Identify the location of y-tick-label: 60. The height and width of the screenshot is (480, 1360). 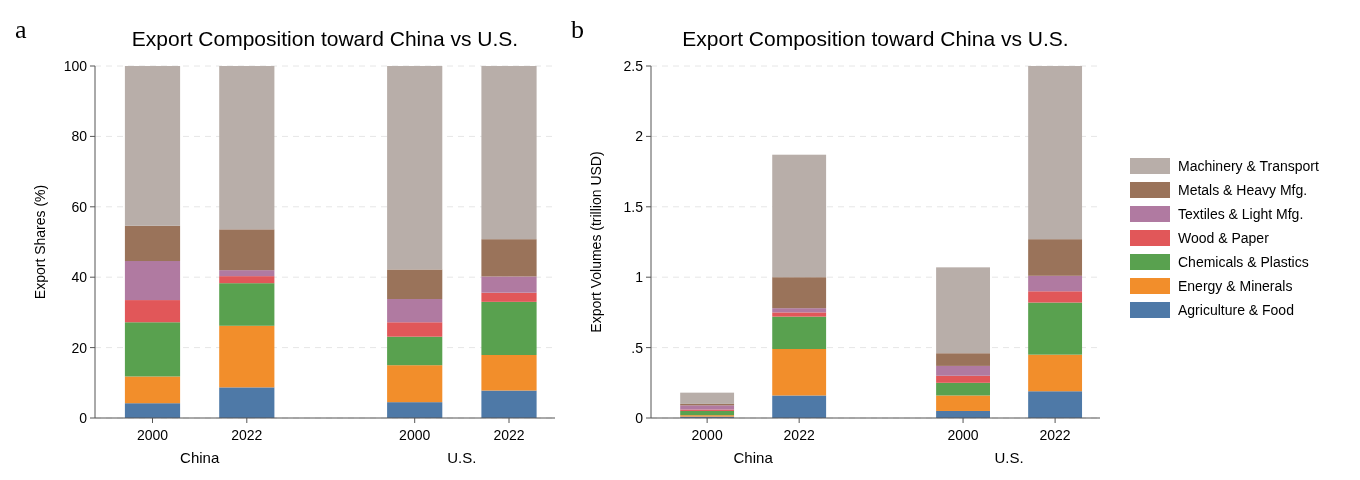
(79, 206).